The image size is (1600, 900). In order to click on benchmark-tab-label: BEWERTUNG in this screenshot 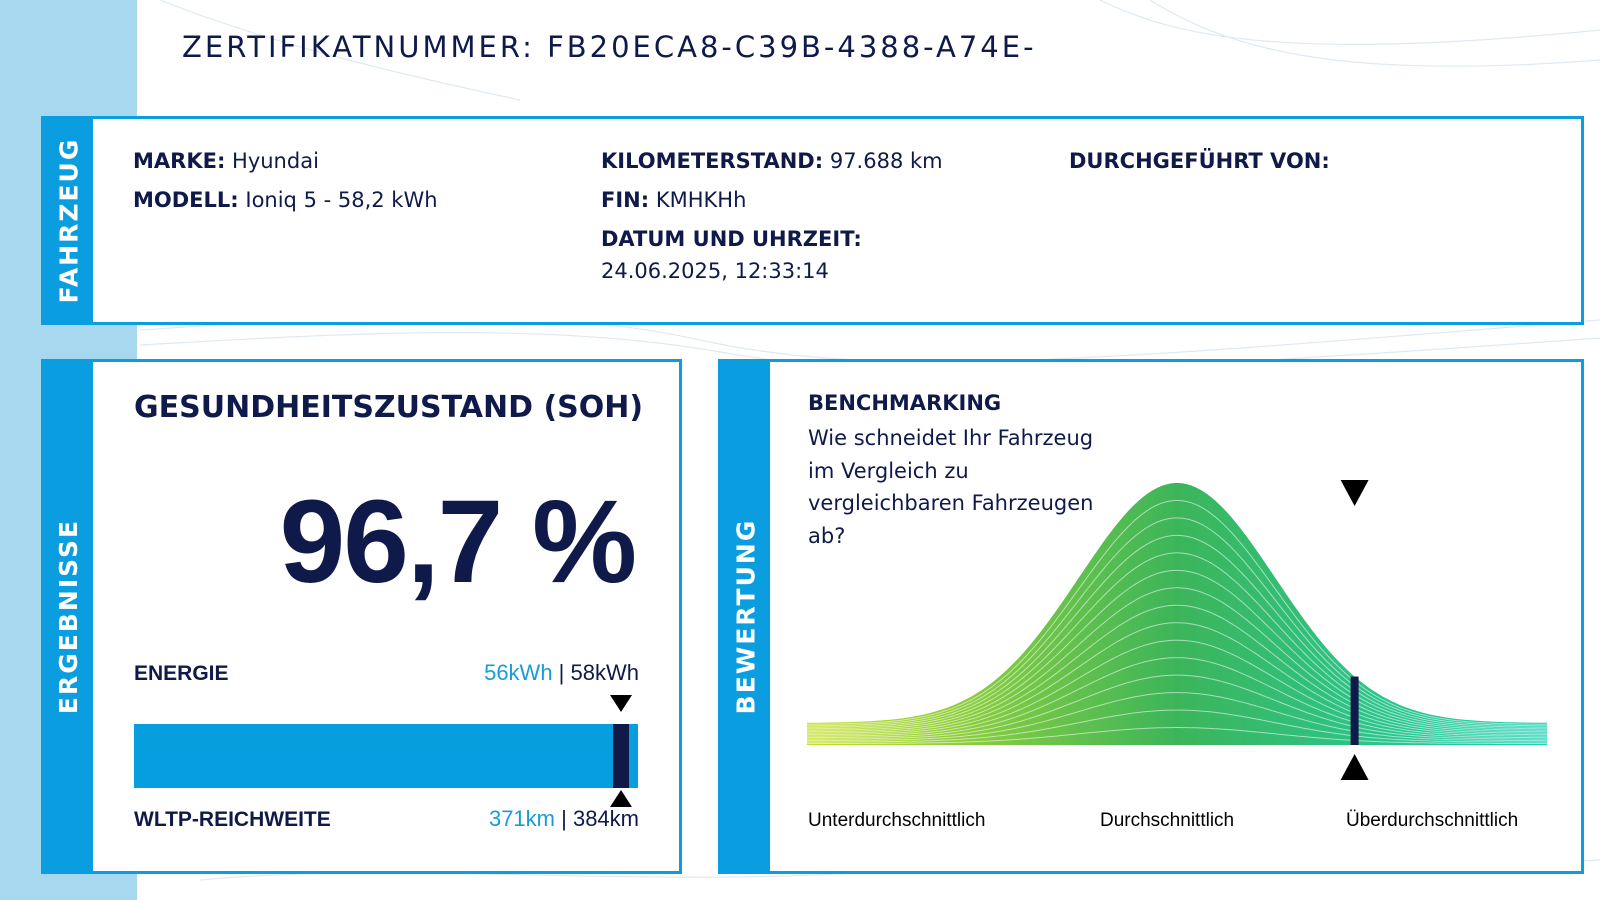, I will do `click(745, 616)`.